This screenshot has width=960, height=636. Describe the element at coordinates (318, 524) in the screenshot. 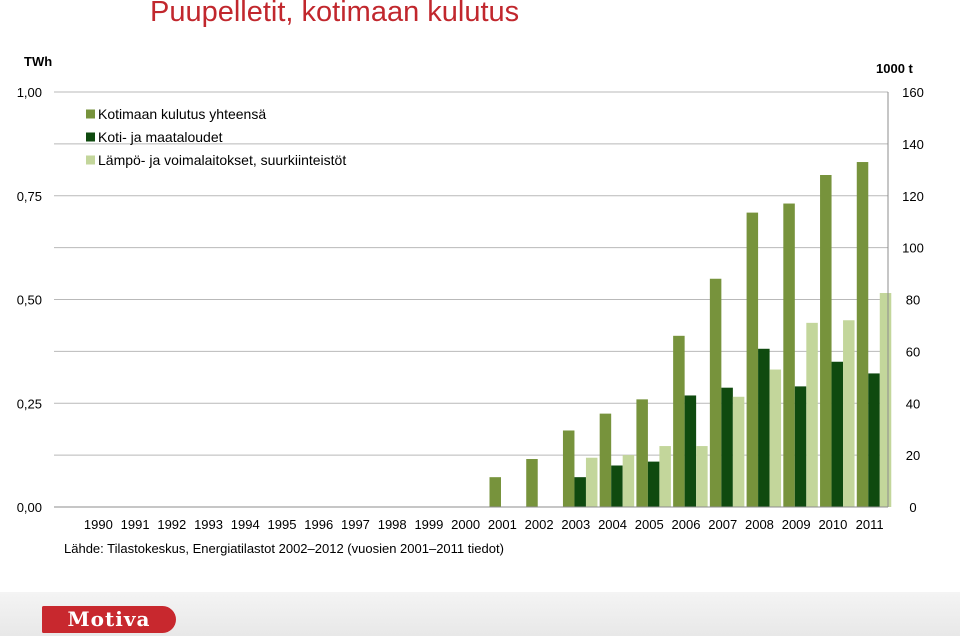

I see `x-tick-label: 1996` at that location.